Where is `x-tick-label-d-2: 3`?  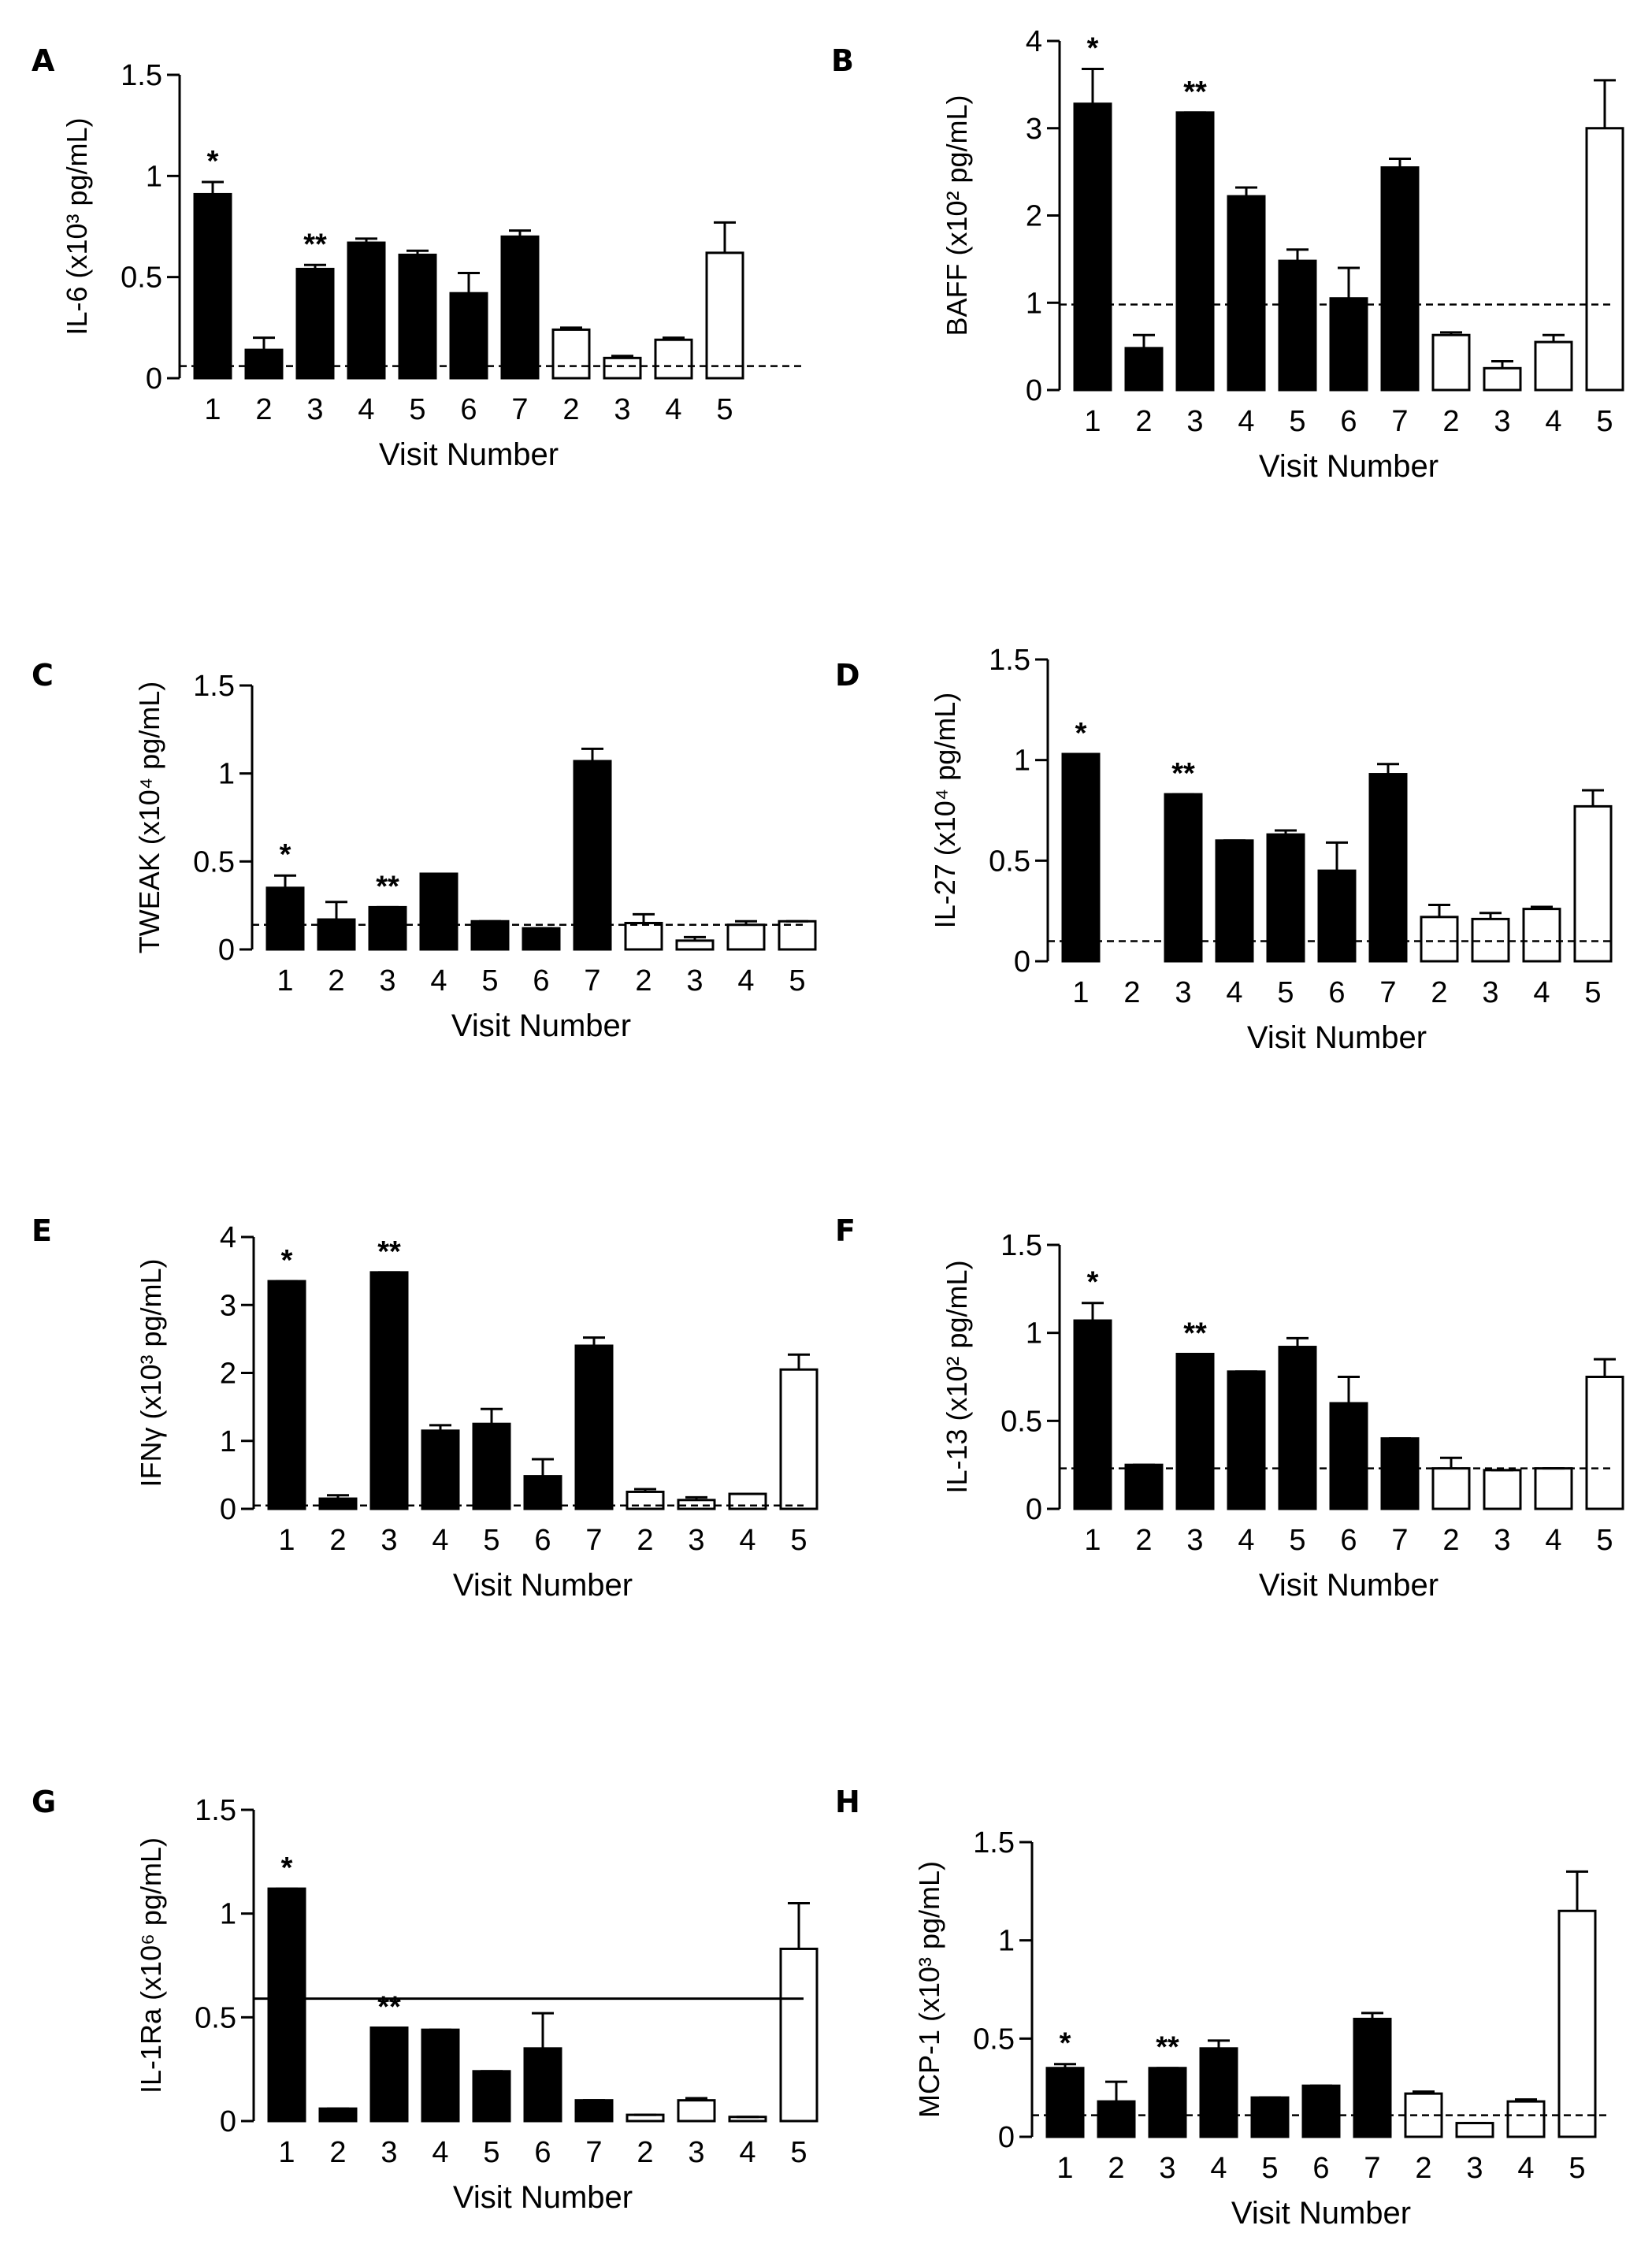 x-tick-label-d-2: 3 is located at coordinates (1183, 992).